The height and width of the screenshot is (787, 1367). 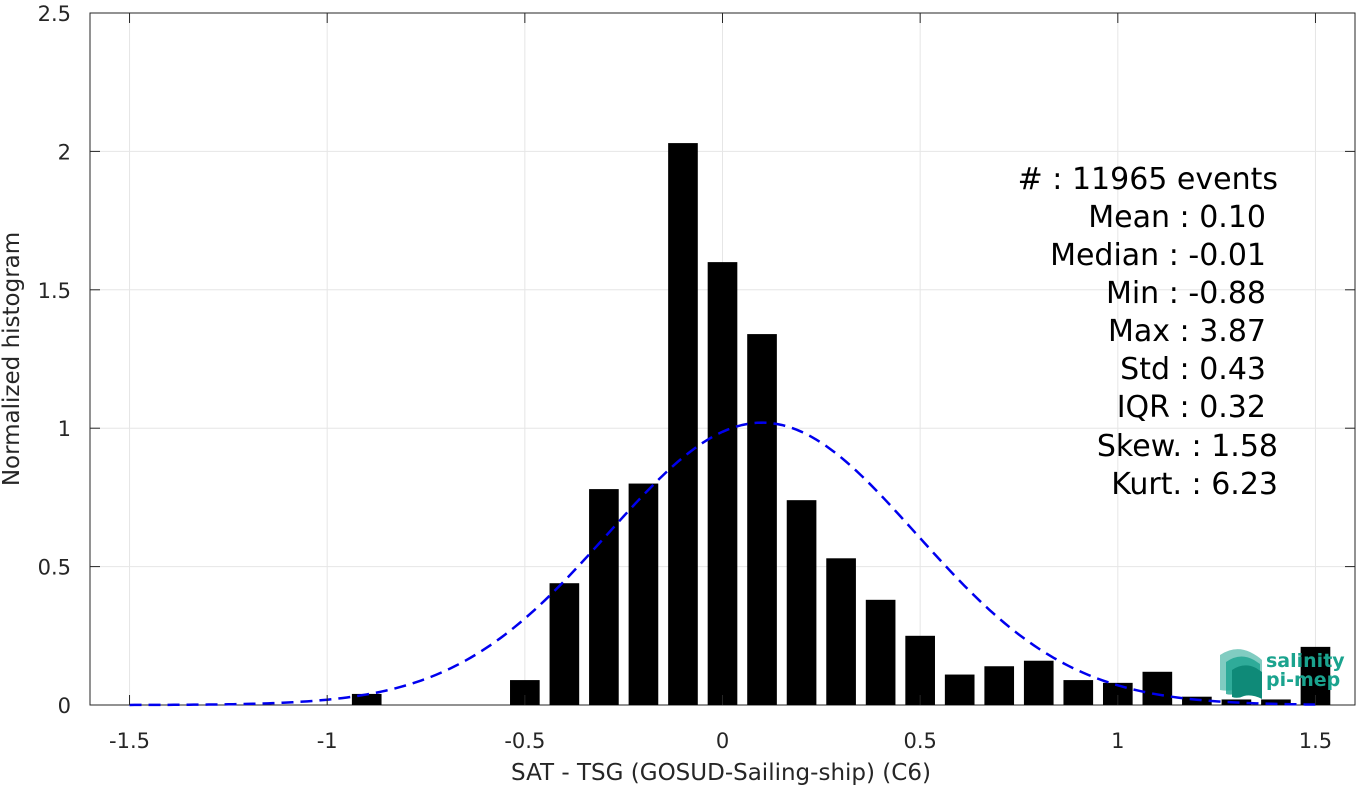 What do you see at coordinates (1117, 741) in the screenshot?
I see `x-tick-label-5: 1` at bounding box center [1117, 741].